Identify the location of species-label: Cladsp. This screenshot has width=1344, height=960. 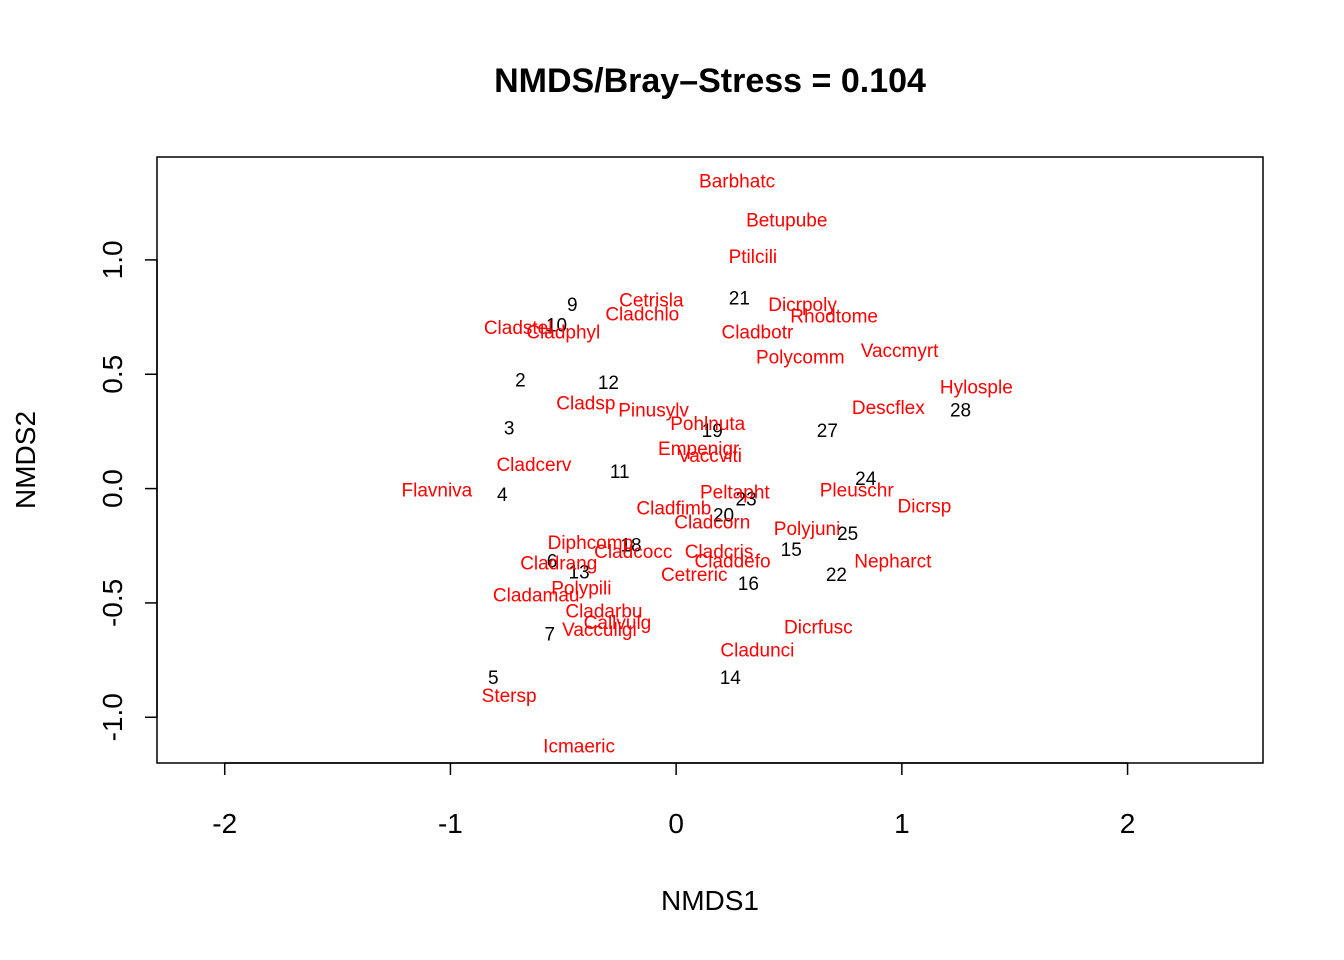
(585, 403).